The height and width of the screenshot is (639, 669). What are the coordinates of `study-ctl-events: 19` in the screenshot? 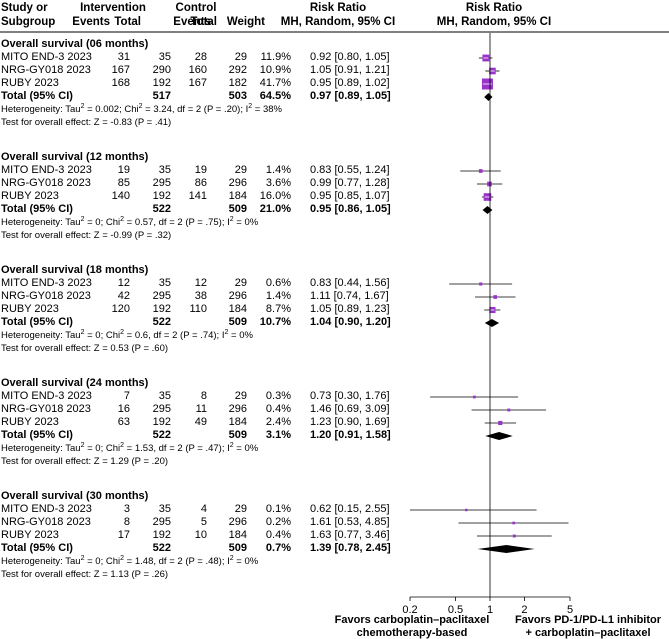 It's located at (200, 170).